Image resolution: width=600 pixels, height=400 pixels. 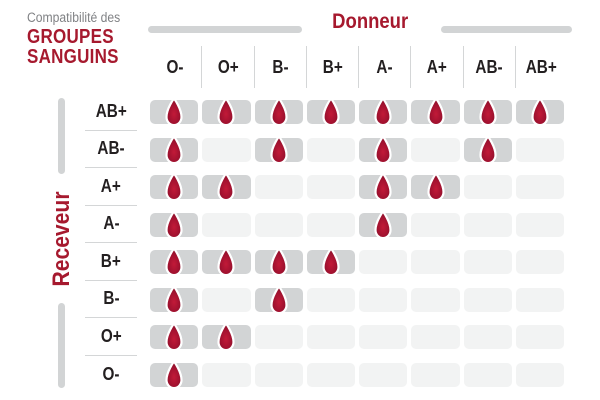 I want to click on receiver-row-header: AB-, so click(x=111, y=149).